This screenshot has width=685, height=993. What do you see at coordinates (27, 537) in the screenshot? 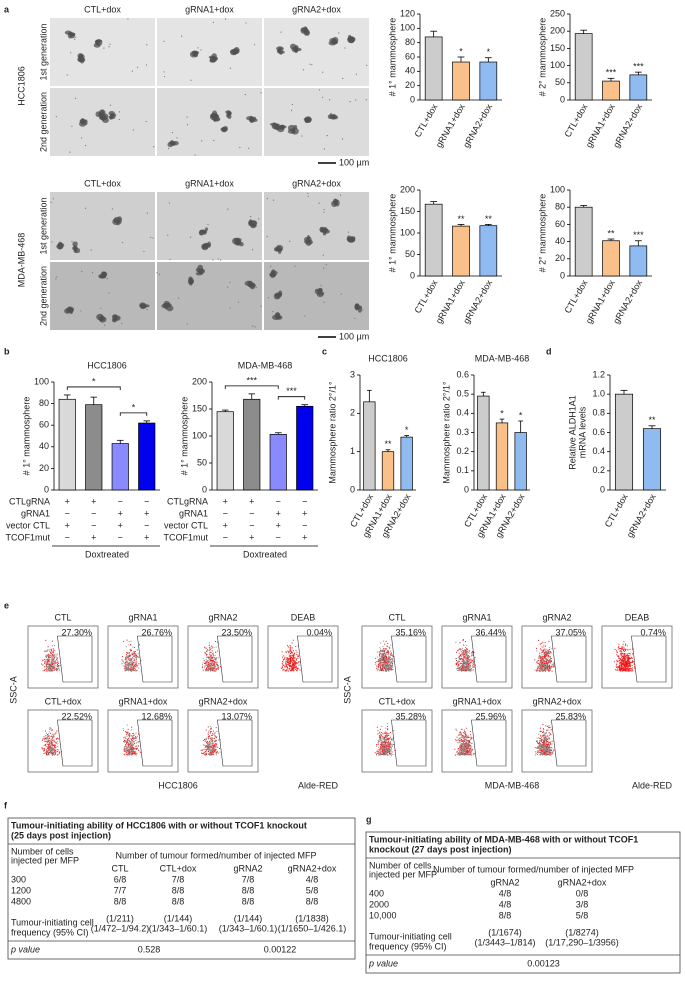
I see `condition-label: TCOF1mut` at bounding box center [27, 537].